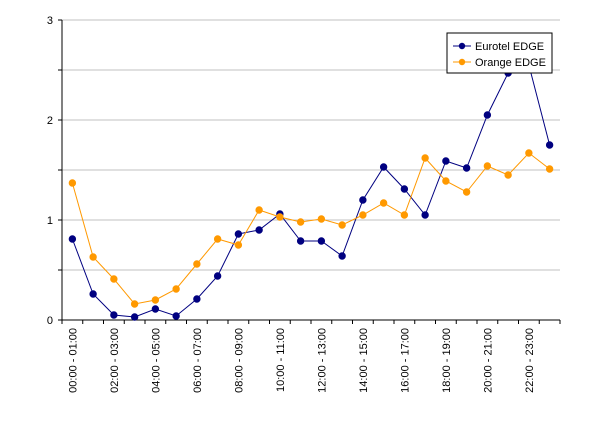 Image resolution: width=600 pixels, height=430 pixels. What do you see at coordinates (322, 360) in the screenshot?
I see `x-tick-label: 12:00 - 13:00` at bounding box center [322, 360].